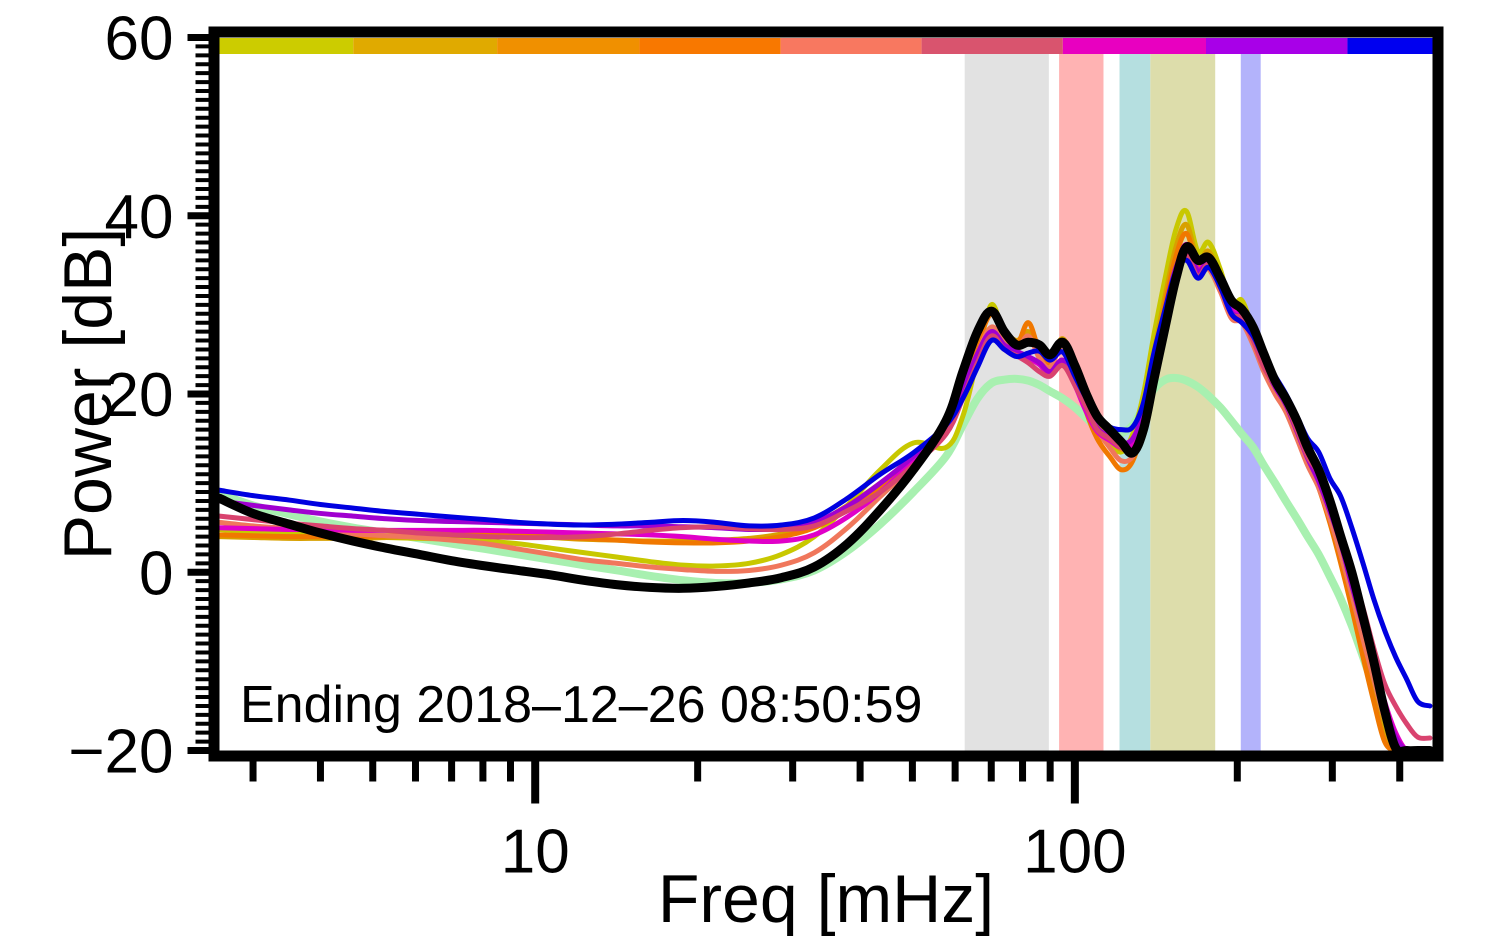  What do you see at coordinates (202, 394) in the screenshot?
I see `y-axis-ticks` at bounding box center [202, 394].